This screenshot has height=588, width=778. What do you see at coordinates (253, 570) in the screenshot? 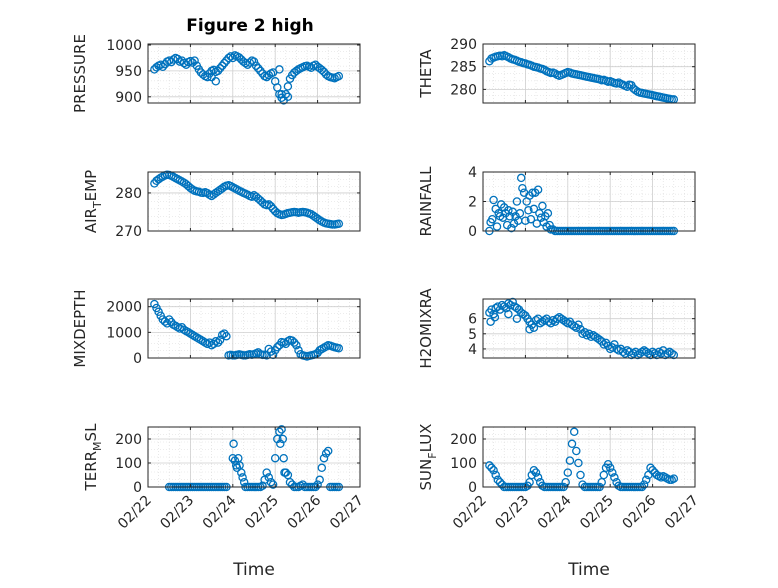
I see `x-axis-label: Time` at bounding box center [253, 570].